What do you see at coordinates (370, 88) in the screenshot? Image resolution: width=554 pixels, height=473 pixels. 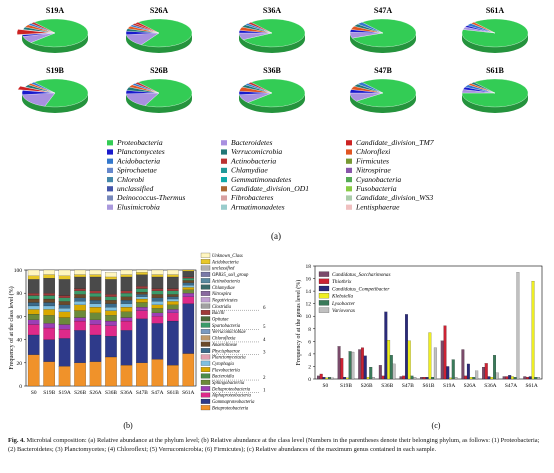 I see `pie-slice-acidobacteria` at bounding box center [370, 88].